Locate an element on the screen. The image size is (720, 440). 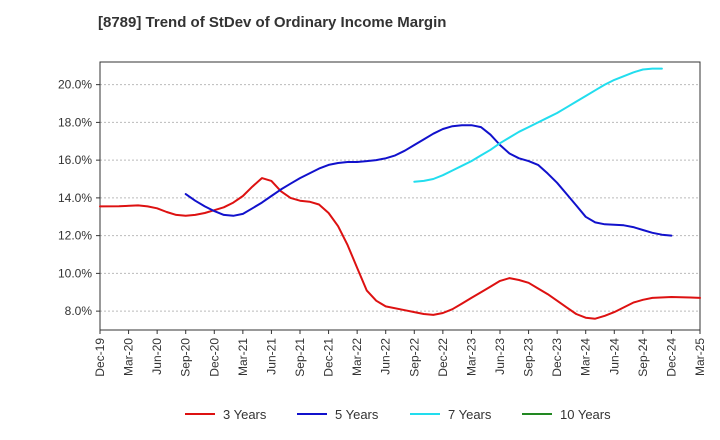
x-tick-label: Jun-22 is located at coordinates (386, 356).